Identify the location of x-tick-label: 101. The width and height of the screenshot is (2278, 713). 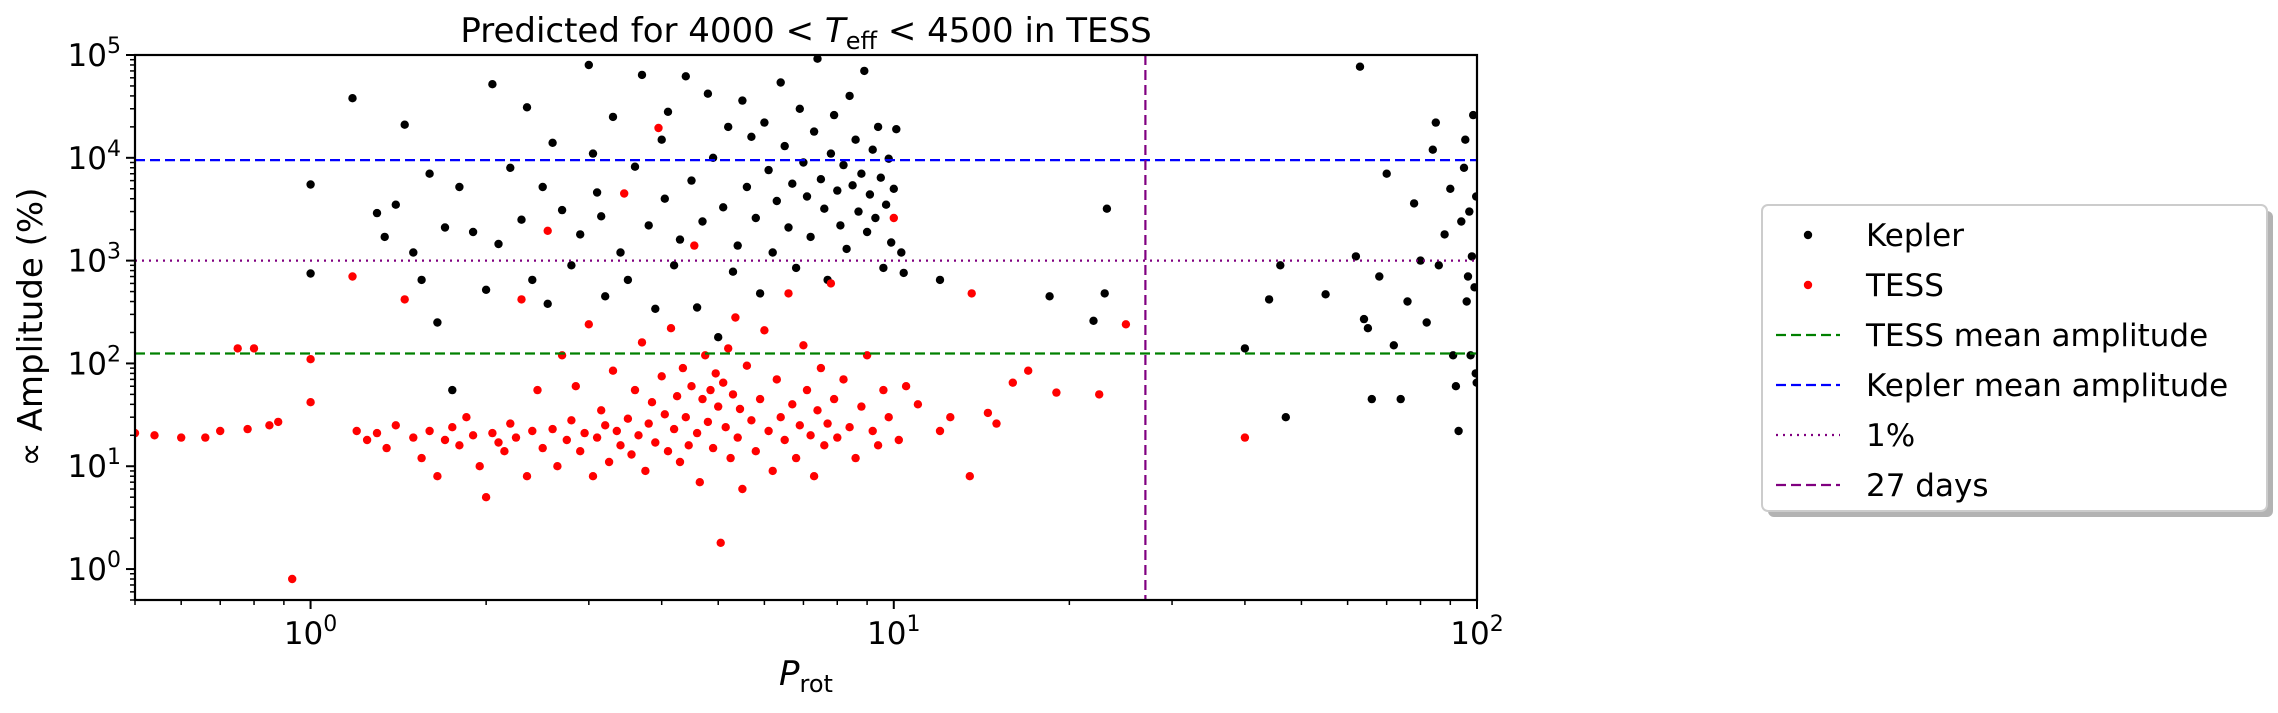
(893, 632).